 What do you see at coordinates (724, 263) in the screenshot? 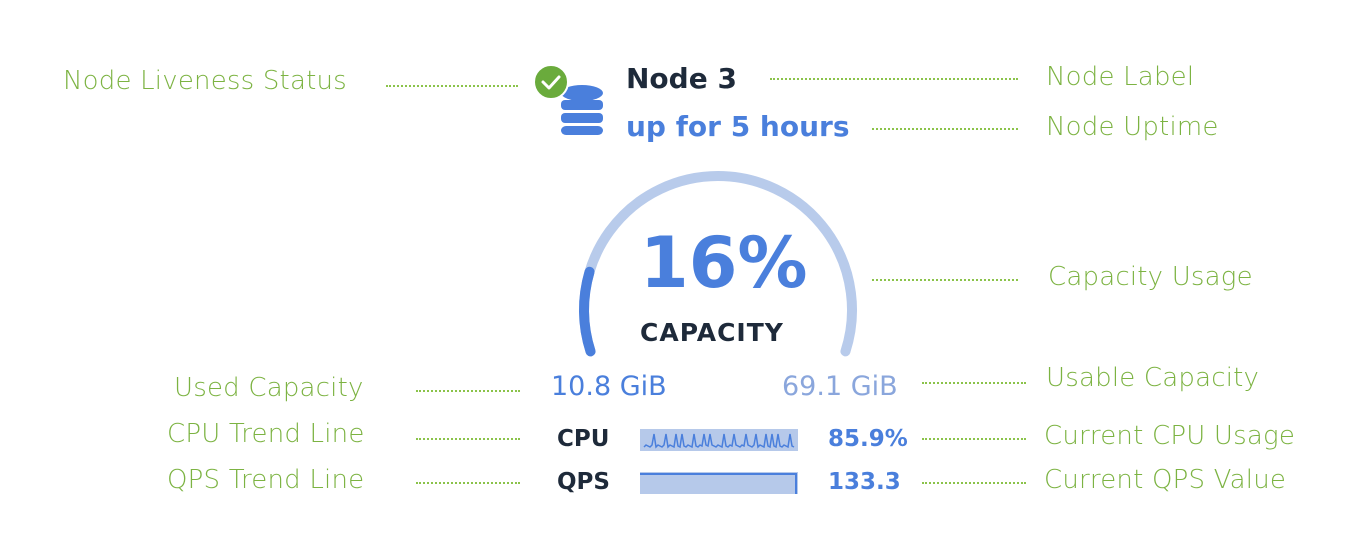
I see `capacity-percent: 16%` at bounding box center [724, 263].